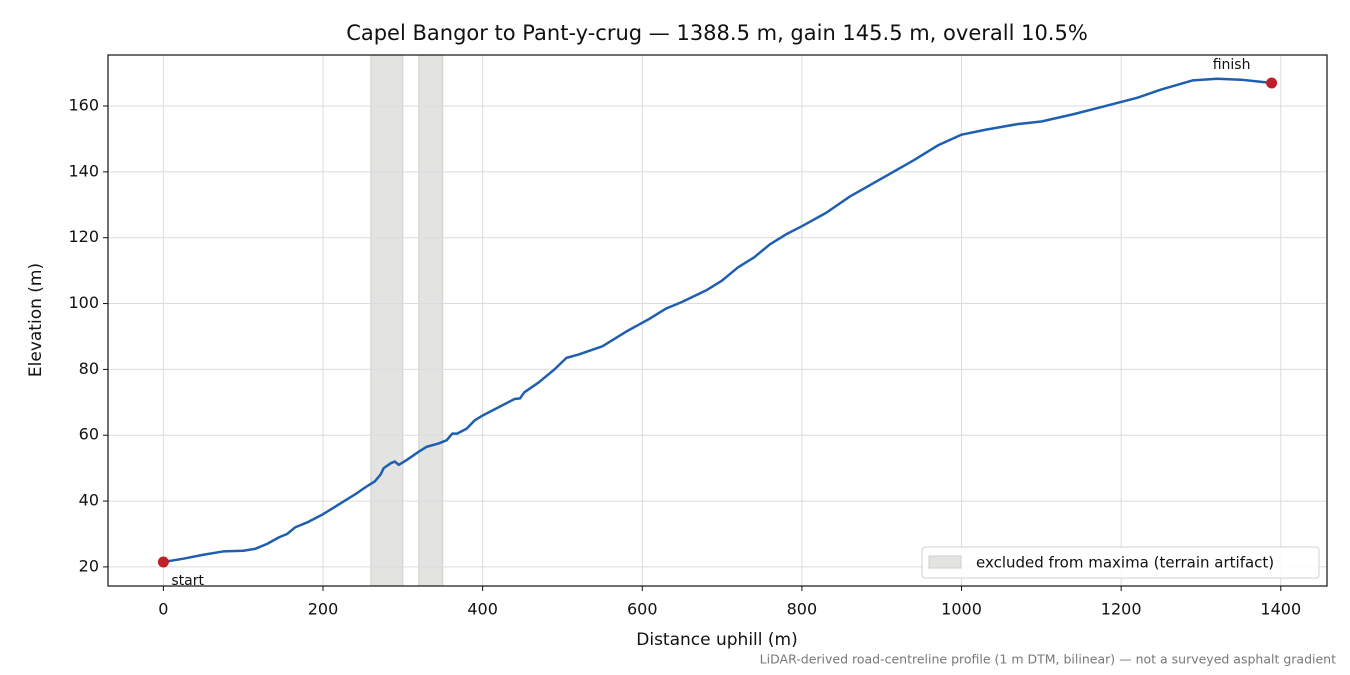 The width and height of the screenshot is (1350, 675). Describe the element at coordinates (716, 640) in the screenshot. I see `x-axis-label: Distance uphill (m)` at that location.